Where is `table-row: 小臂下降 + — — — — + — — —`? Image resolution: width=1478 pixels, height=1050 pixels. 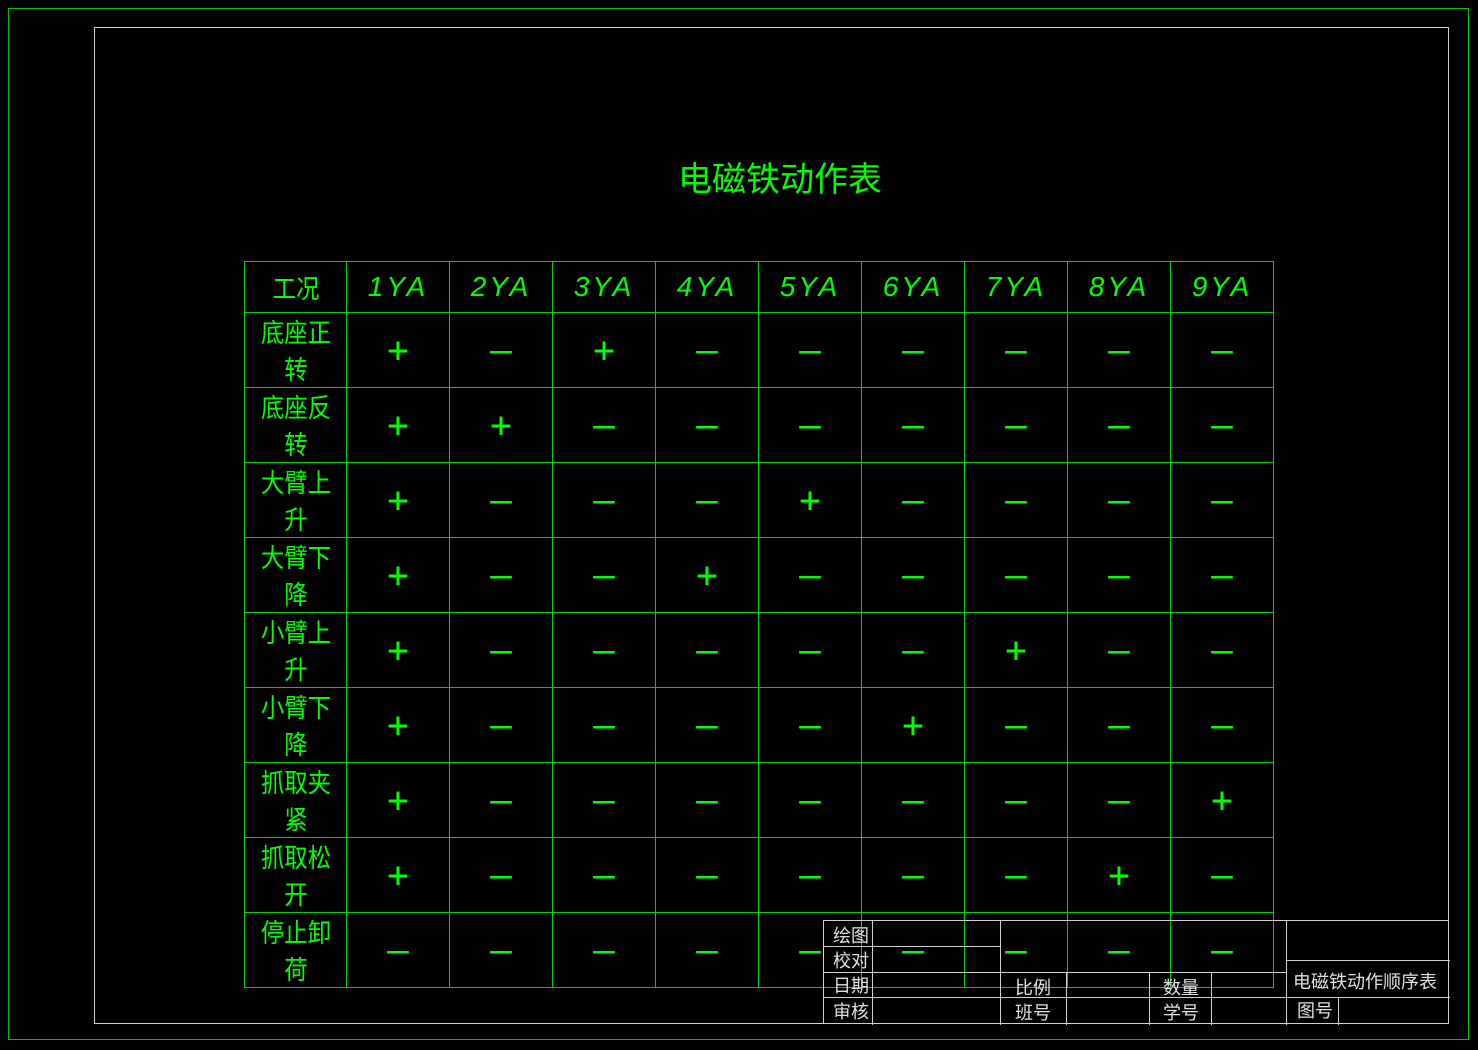 table-row: 小臂下降 + — — — — + — — — is located at coordinates (759, 725).